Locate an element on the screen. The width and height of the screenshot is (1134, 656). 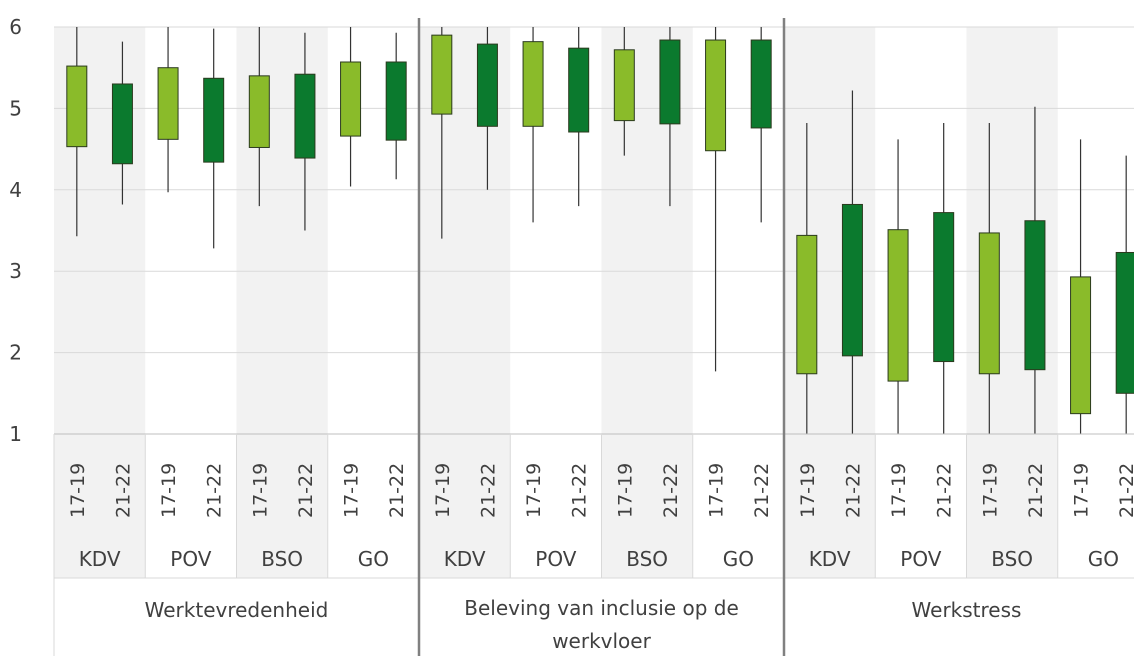
panel-title: Werkstress is located at coordinates (967, 610).